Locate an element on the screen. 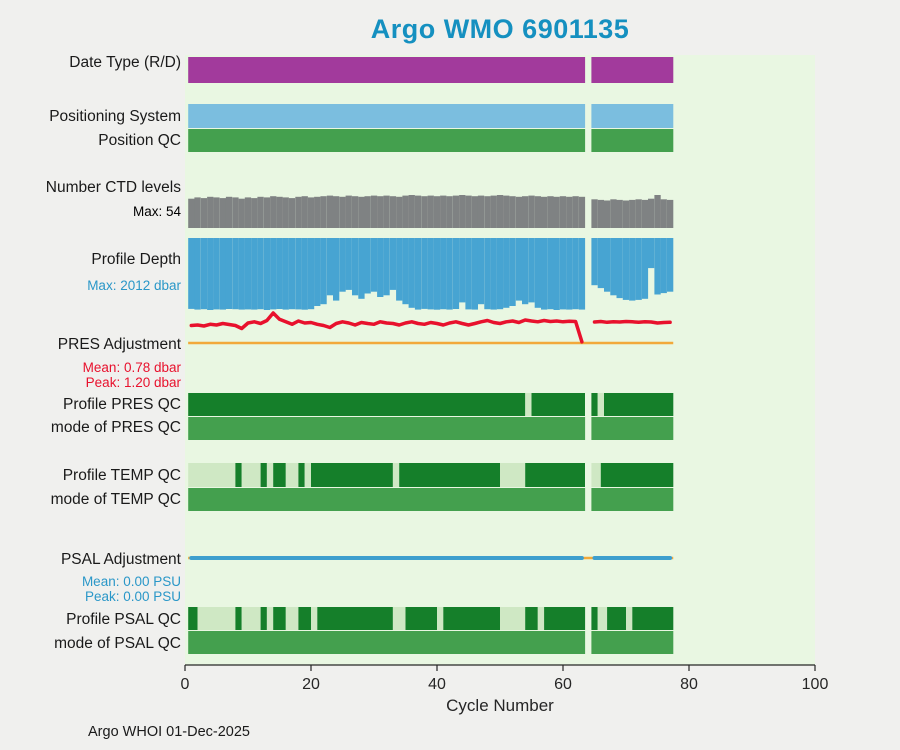  label-position-qc: Position QC is located at coordinates (139, 140).